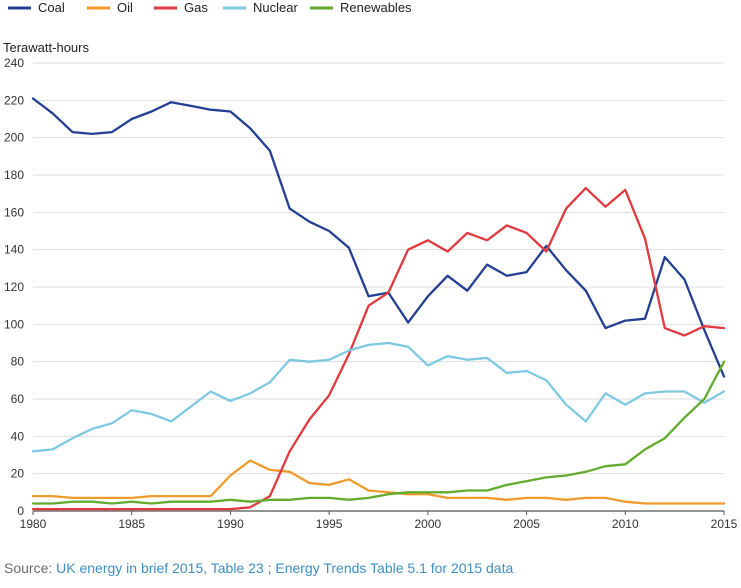  I want to click on y-tick-label: 0, so click(20, 511).